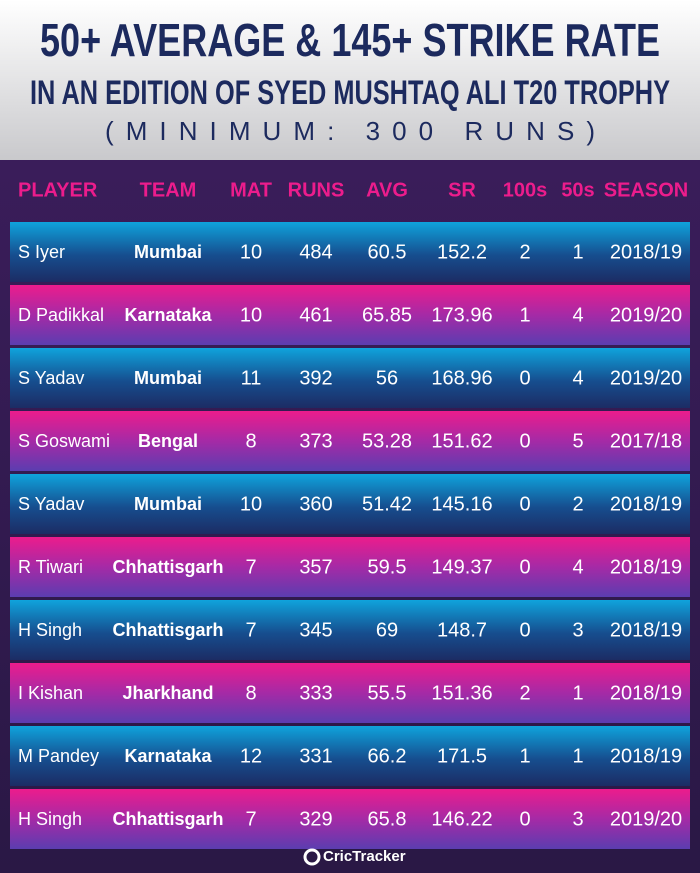  I want to click on column-header: TEAM, so click(168, 190).